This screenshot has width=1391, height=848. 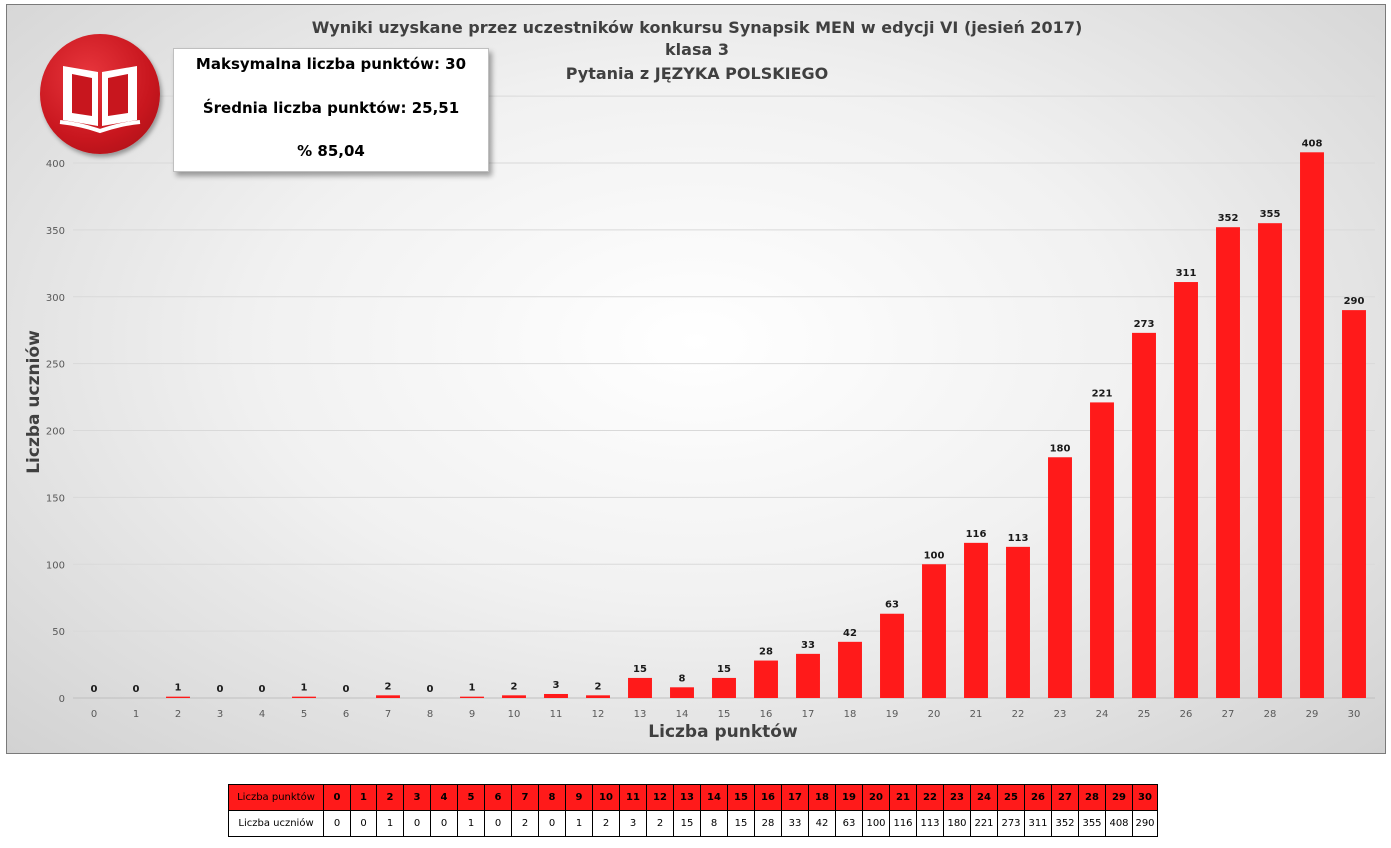 What do you see at coordinates (525, 797) in the screenshot?
I see `table-header-cell: 7` at bounding box center [525, 797].